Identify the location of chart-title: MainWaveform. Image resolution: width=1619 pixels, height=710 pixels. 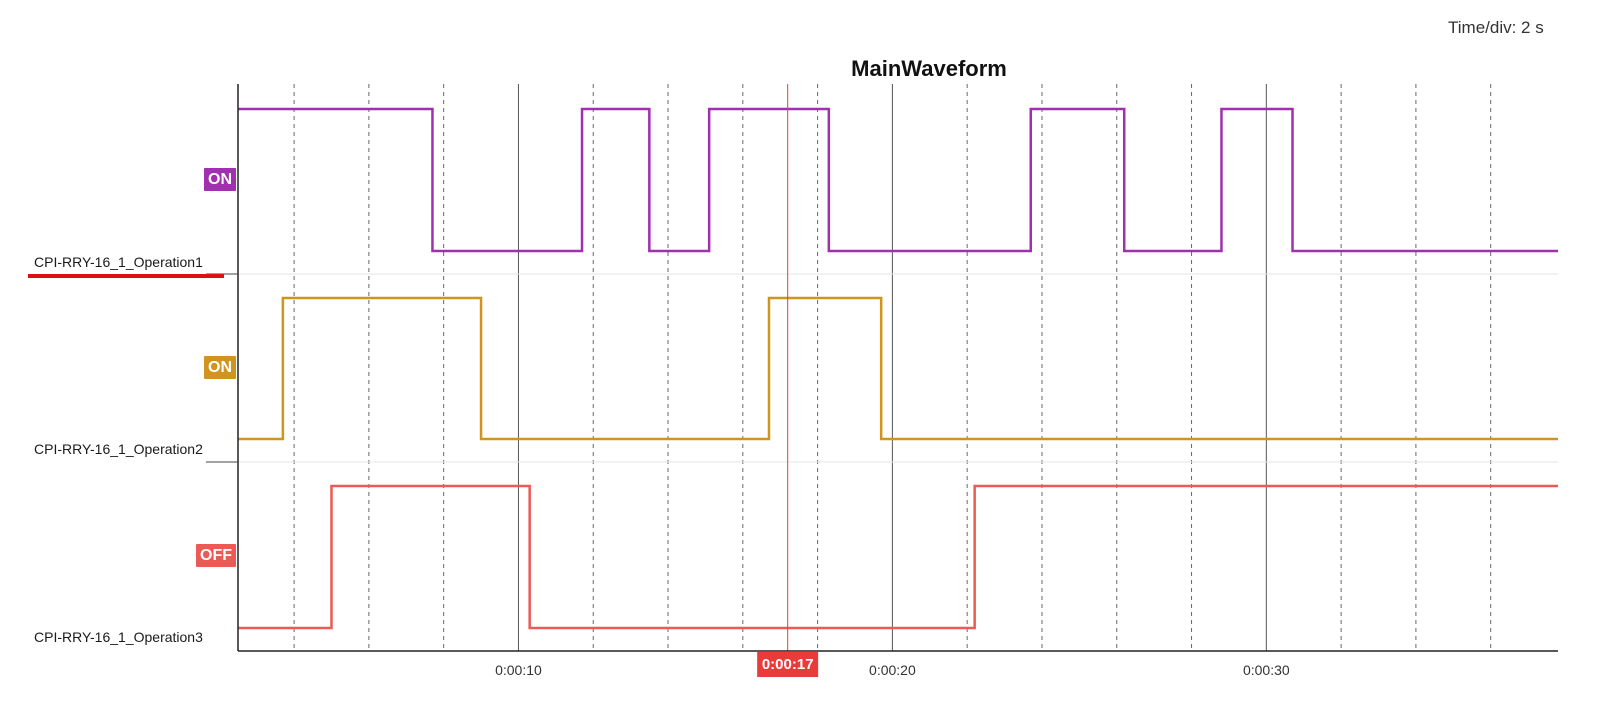
(929, 68).